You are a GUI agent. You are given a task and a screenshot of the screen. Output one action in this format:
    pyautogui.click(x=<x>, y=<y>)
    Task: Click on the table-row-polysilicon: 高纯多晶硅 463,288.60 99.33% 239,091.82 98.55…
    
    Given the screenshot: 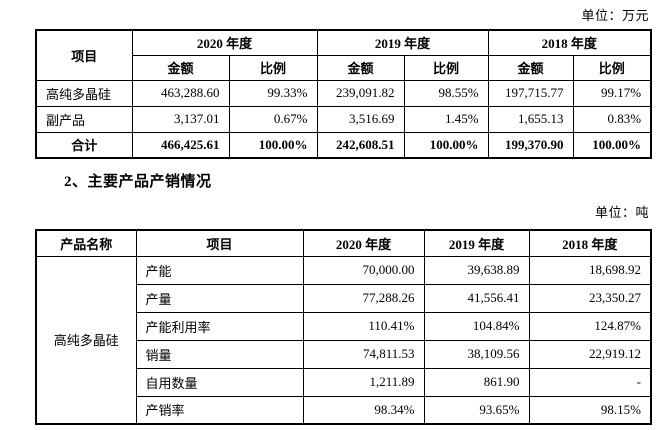 What is the action you would take?
    pyautogui.click(x=343, y=93)
    